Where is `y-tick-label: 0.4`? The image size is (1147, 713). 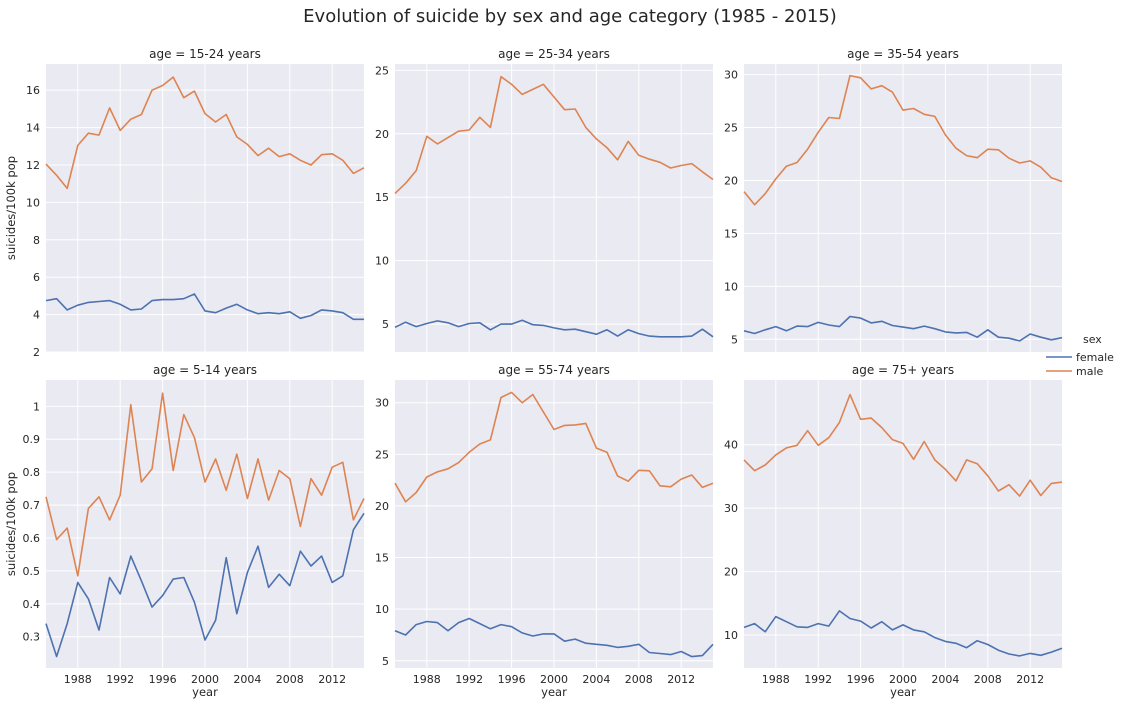 y-tick-label: 0.4 is located at coordinates (32, 604).